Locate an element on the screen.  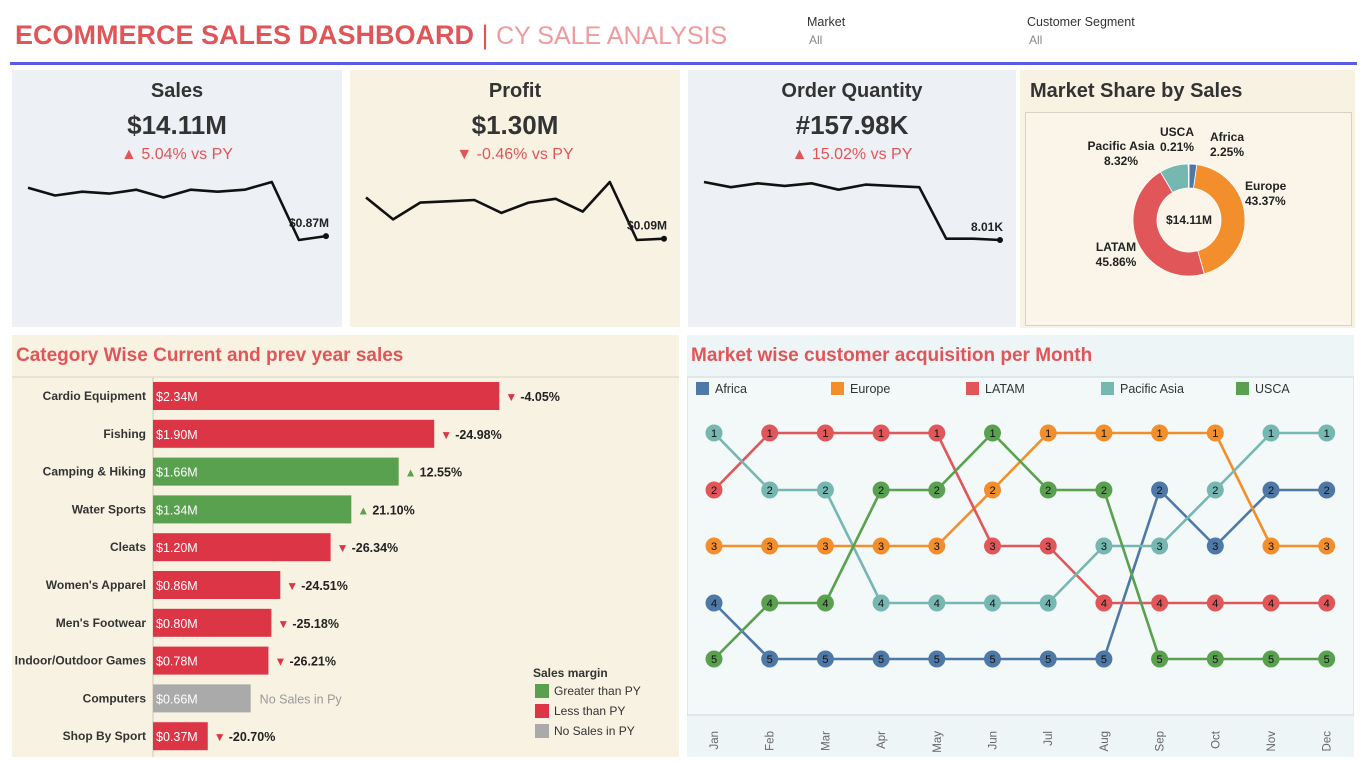
rank-label: 3 is located at coordinates (1327, 547).